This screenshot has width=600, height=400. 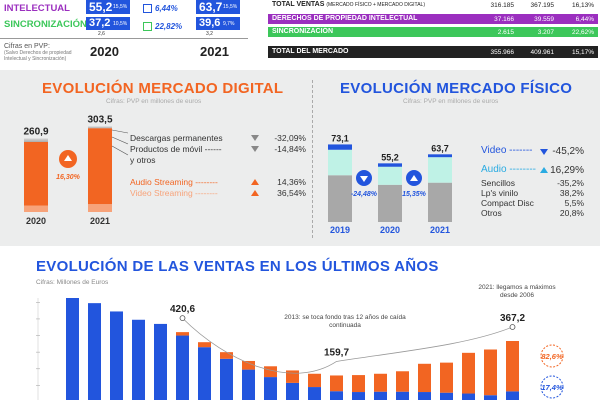 What do you see at coordinates (214, 51) in the screenshot?
I see `year-2021-label: 2021` at bounding box center [214, 51].